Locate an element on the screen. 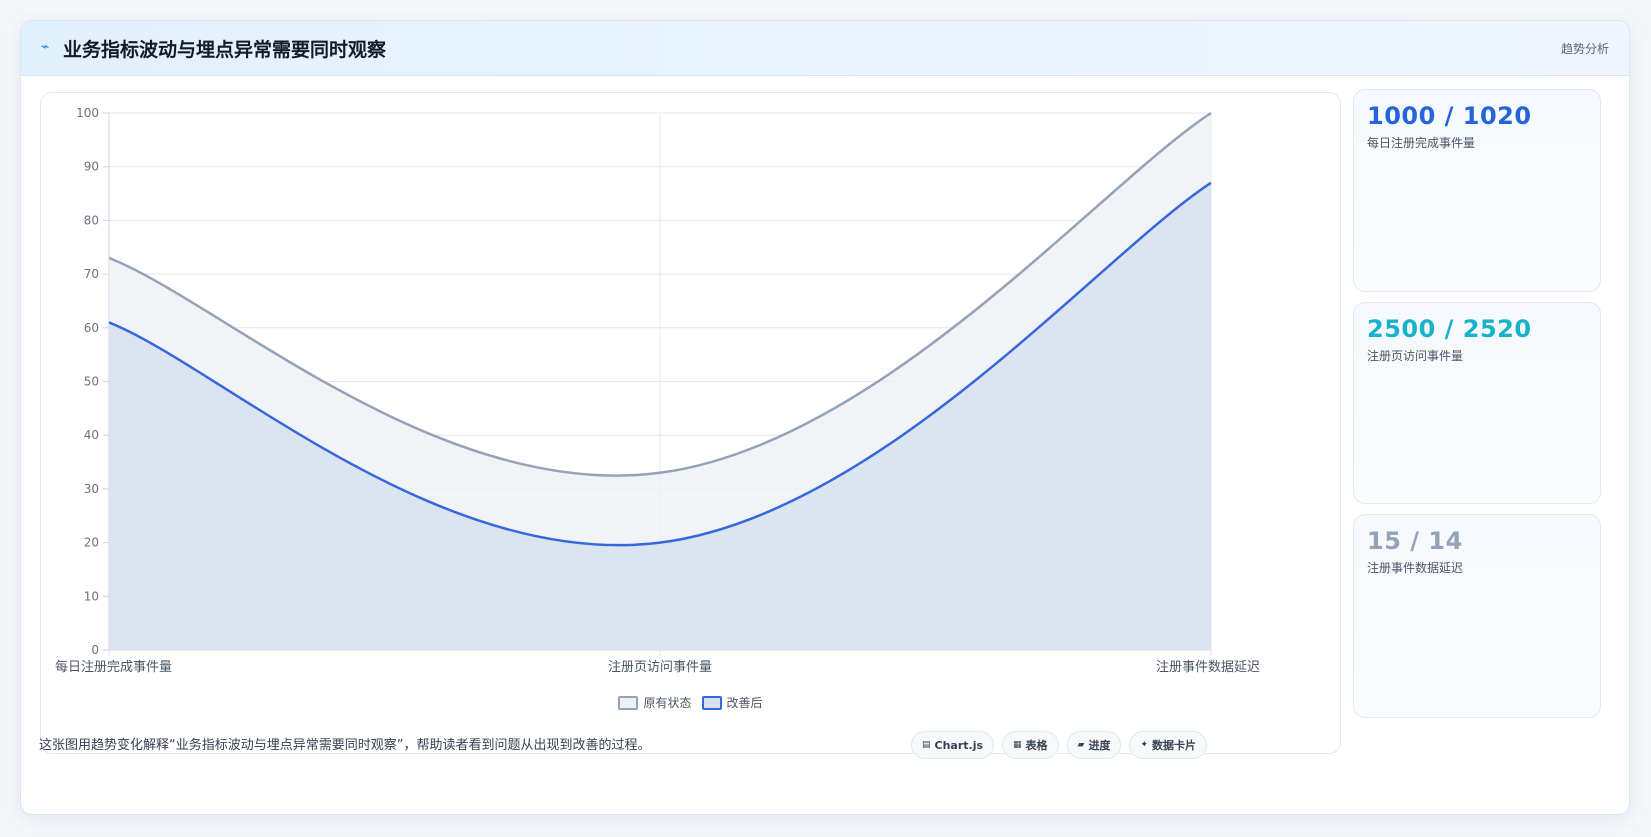 The height and width of the screenshot is (837, 1651). y-tick-label: 100 is located at coordinates (87, 113).